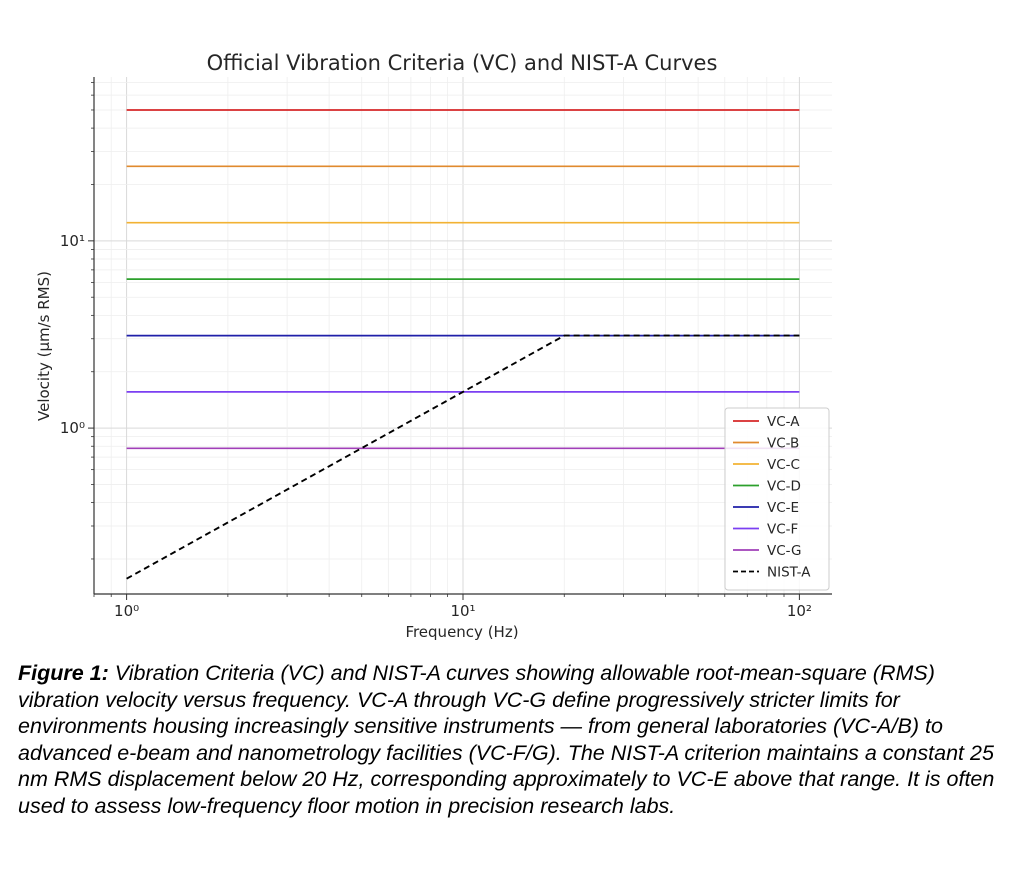 This screenshot has height=879, width=1024. Describe the element at coordinates (783, 444) in the screenshot. I see `legend-label: VC-B` at that location.